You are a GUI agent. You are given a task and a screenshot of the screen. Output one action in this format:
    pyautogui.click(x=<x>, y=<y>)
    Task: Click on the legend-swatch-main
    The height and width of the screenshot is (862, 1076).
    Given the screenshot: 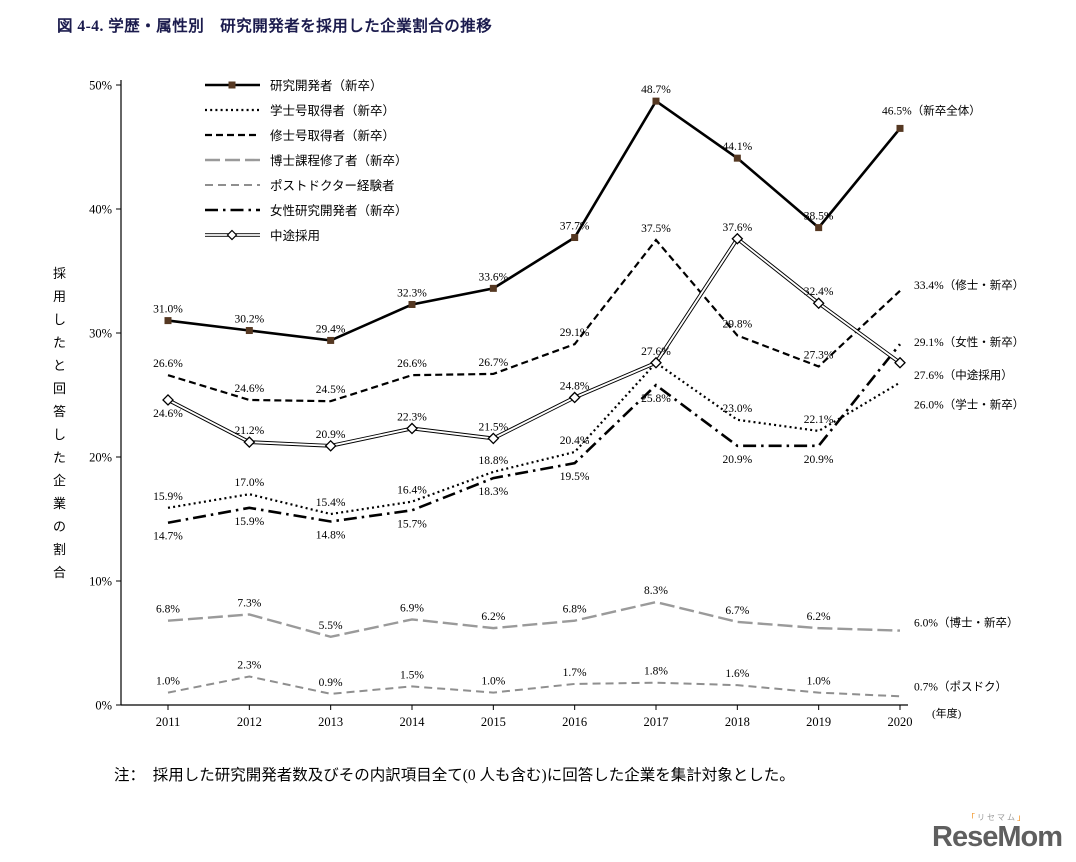 What is the action you would take?
    pyautogui.click(x=232, y=84)
    